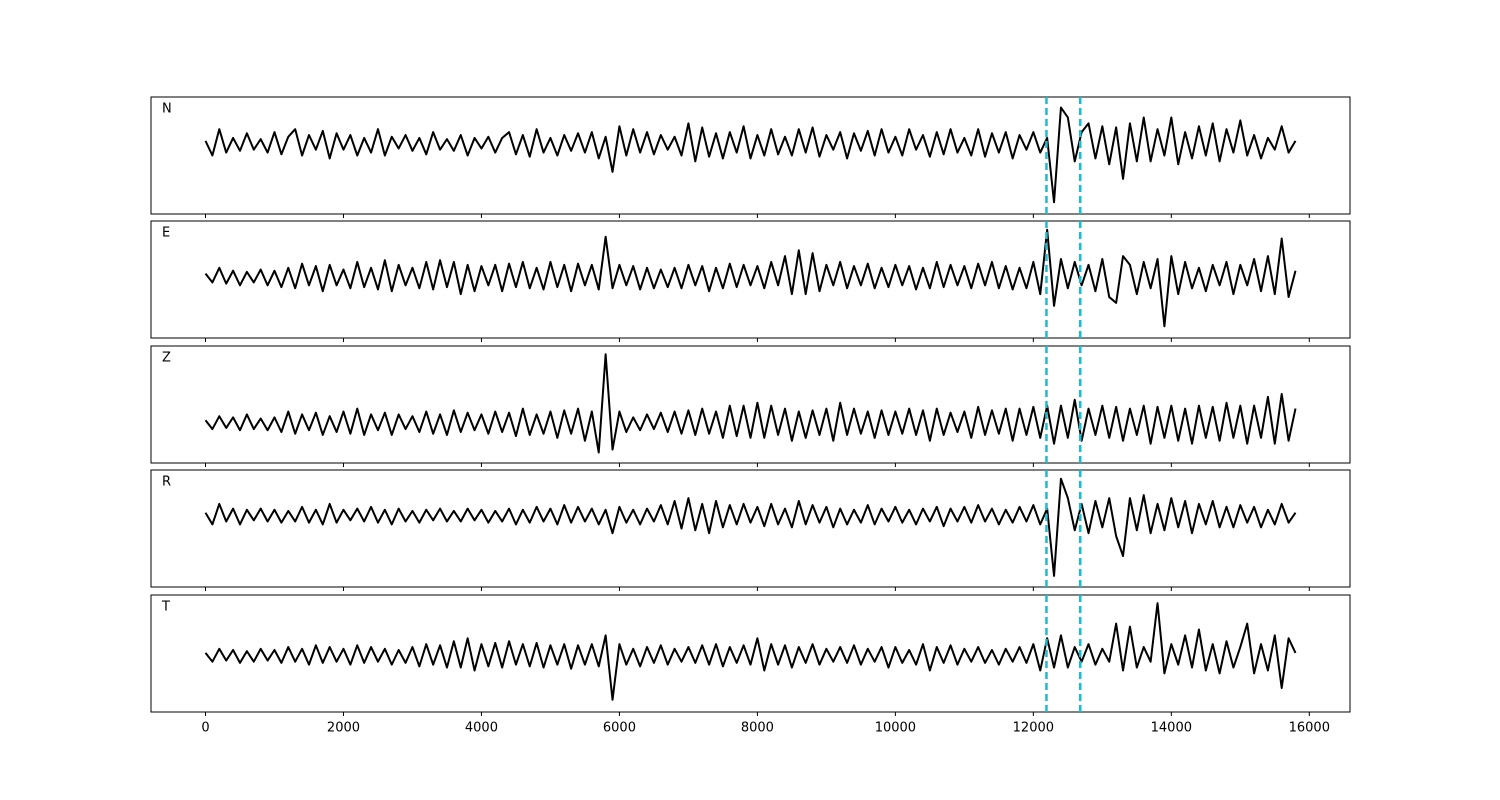  What do you see at coordinates (619, 728) in the screenshot?
I see `x-tick-label: 6000` at bounding box center [619, 728].